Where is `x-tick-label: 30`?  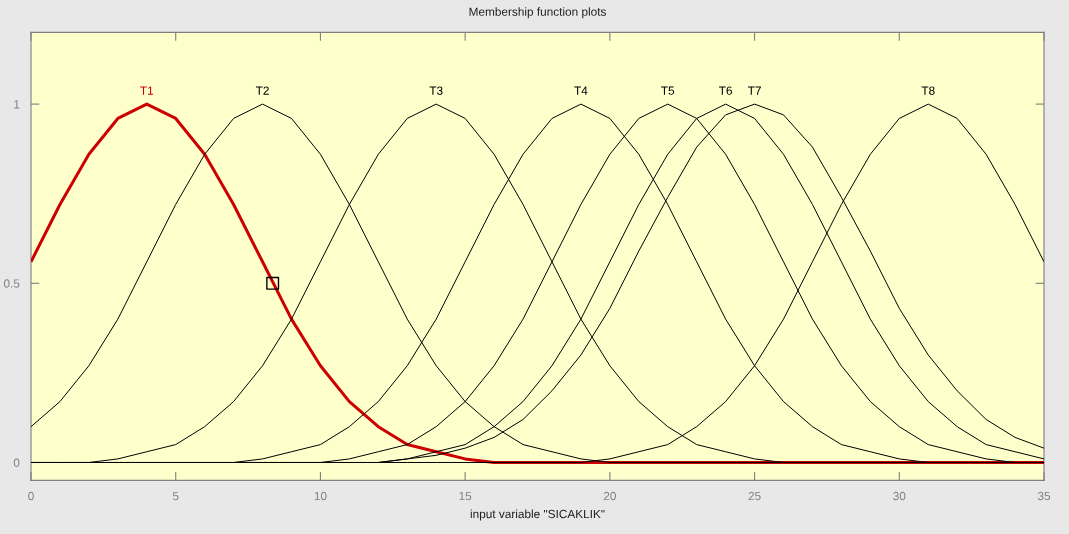 x-tick-label: 30 is located at coordinates (899, 496).